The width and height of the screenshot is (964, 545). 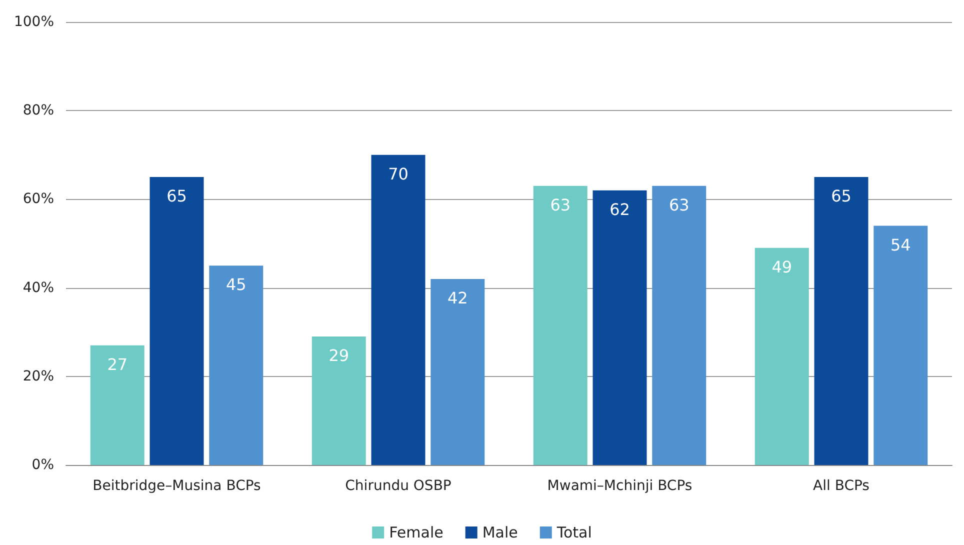 What do you see at coordinates (38, 199) in the screenshot?
I see `y-tick-label: 60%` at bounding box center [38, 199].